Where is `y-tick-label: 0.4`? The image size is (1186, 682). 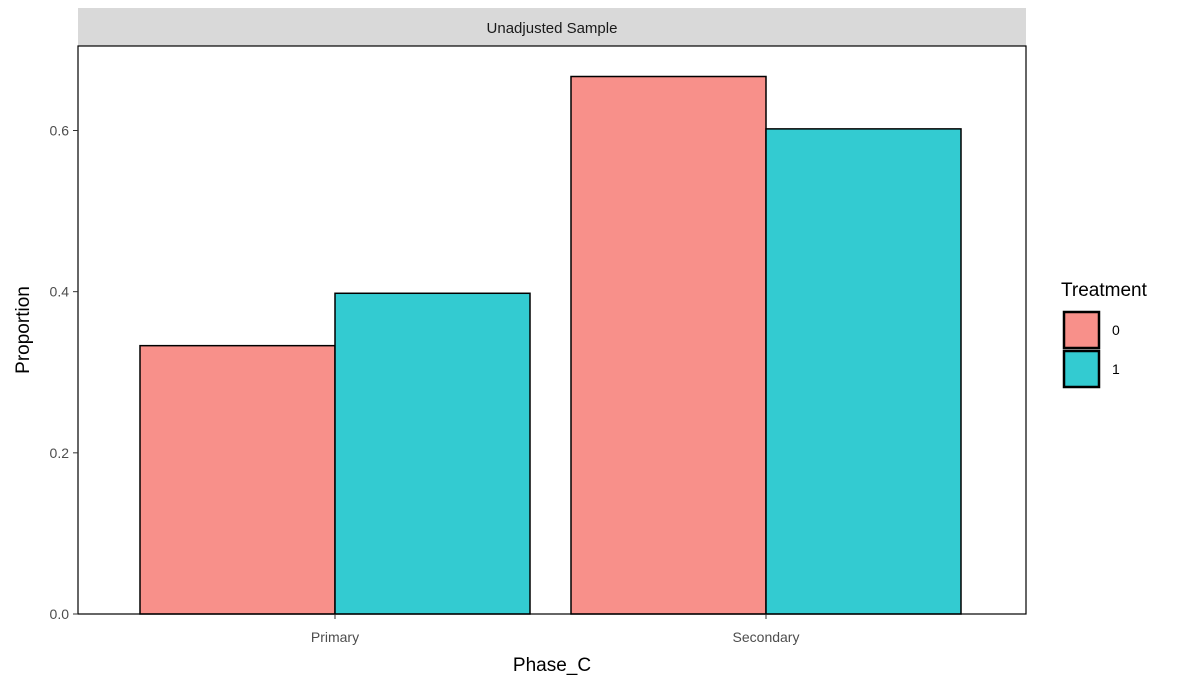
y-tick-label: 0.4 is located at coordinates (60, 292).